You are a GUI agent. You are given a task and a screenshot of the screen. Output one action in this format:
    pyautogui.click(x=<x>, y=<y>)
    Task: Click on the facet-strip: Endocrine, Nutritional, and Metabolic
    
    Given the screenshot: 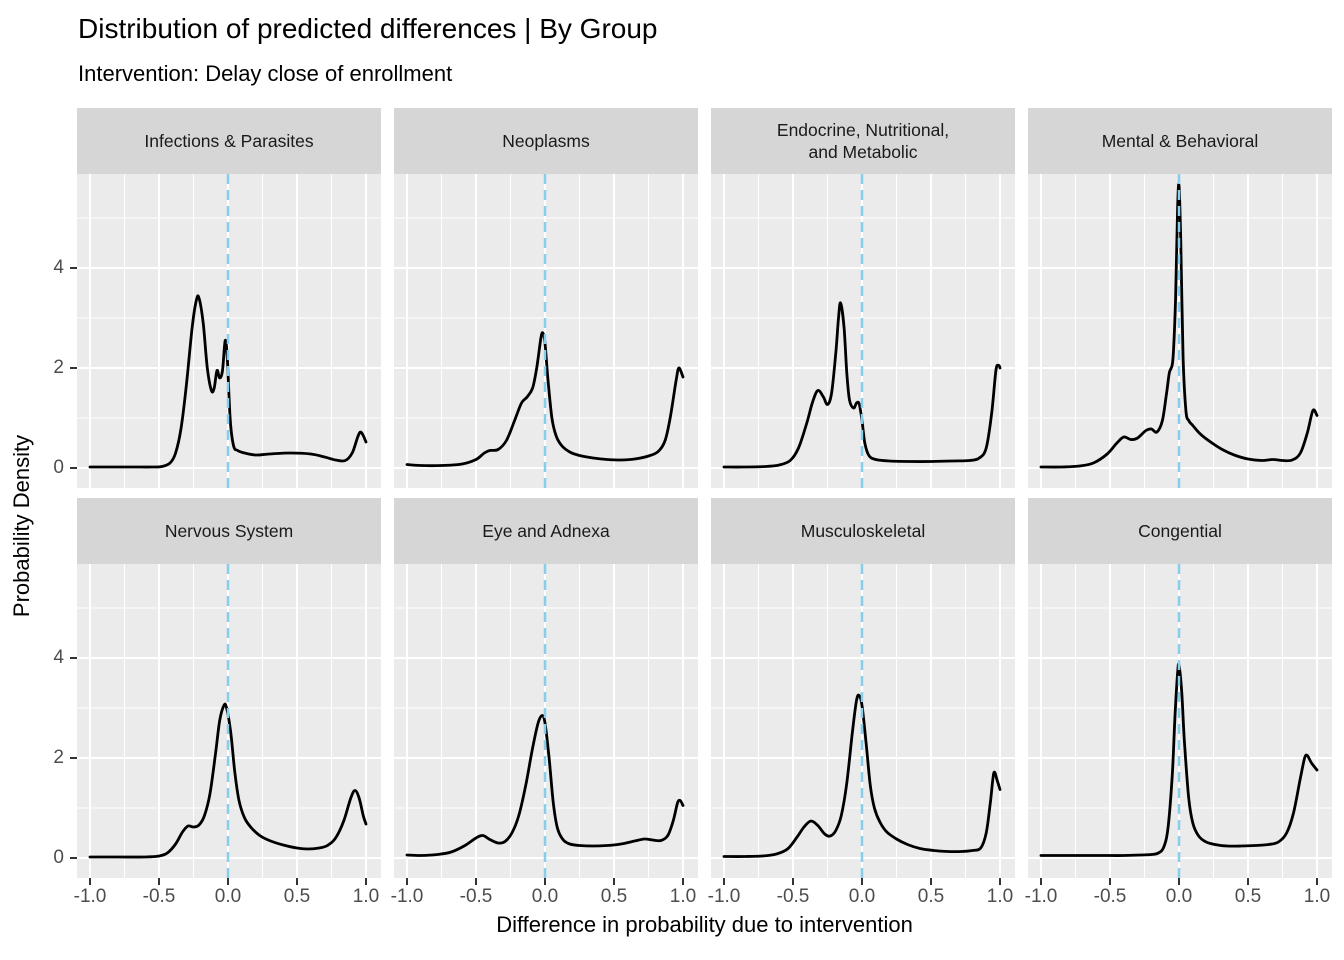 What is the action you would take?
    pyautogui.click(x=863, y=141)
    